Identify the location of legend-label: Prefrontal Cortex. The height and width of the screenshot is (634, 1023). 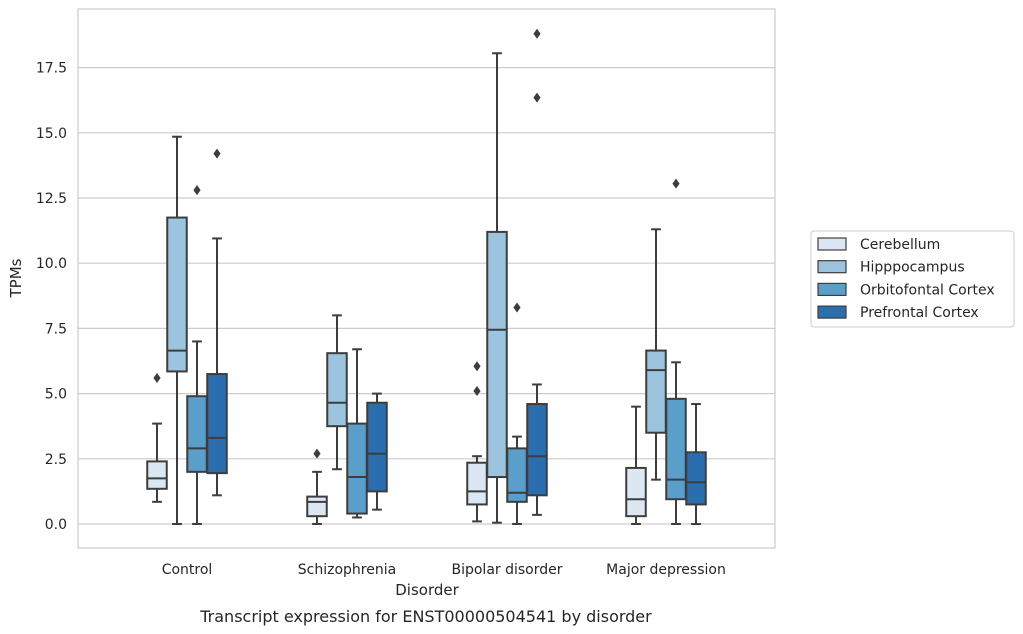
(919, 313).